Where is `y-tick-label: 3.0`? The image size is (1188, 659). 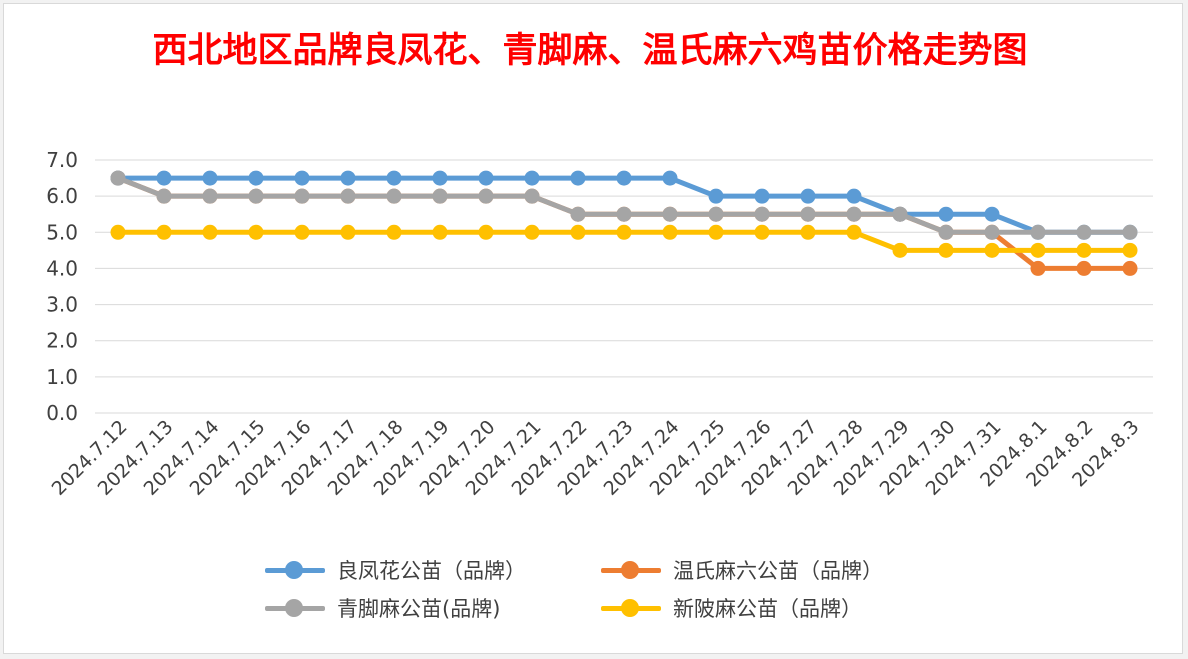
y-tick-label: 3.0 is located at coordinates (62, 305).